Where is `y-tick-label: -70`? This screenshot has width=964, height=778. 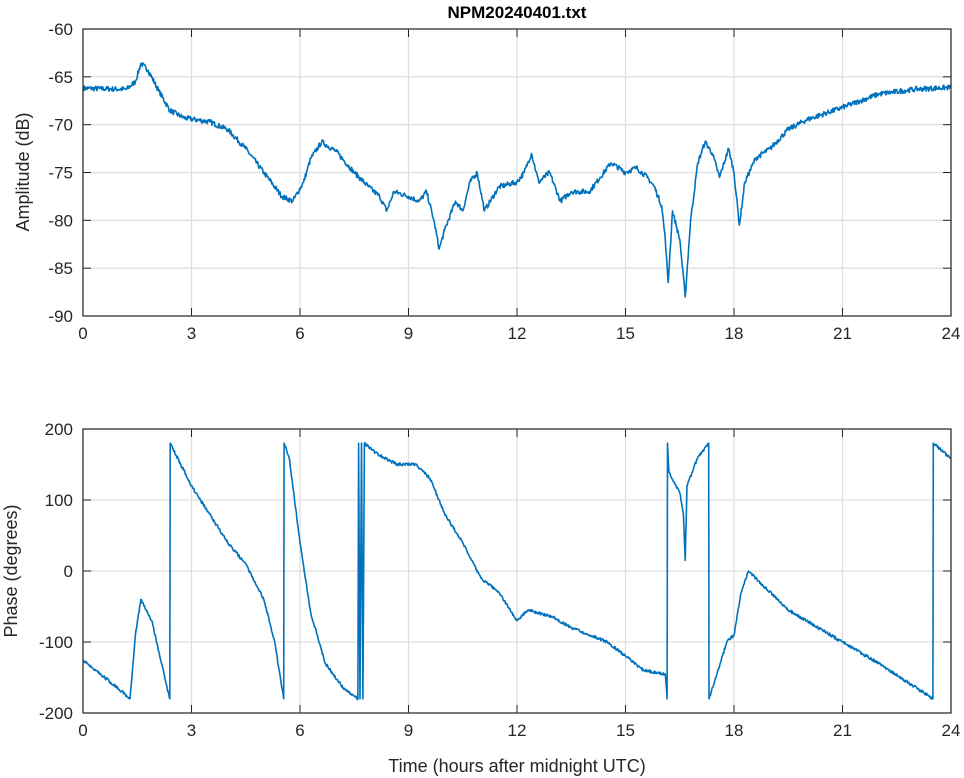 y-tick-label: -70 is located at coordinates (60, 125).